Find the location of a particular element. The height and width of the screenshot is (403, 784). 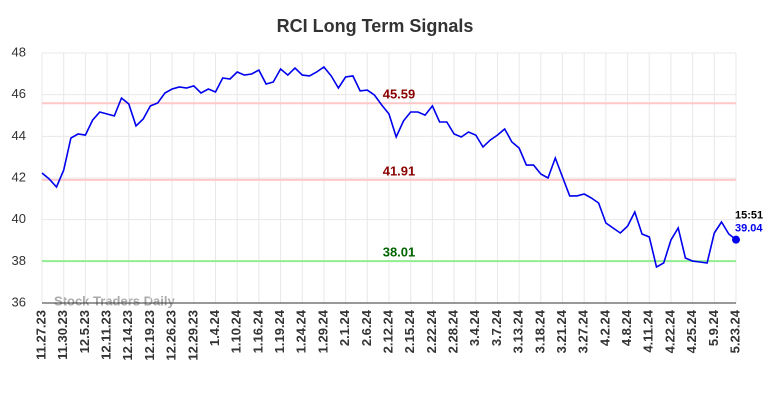

x-tick-label: 4.25.24 is located at coordinates (691, 331).